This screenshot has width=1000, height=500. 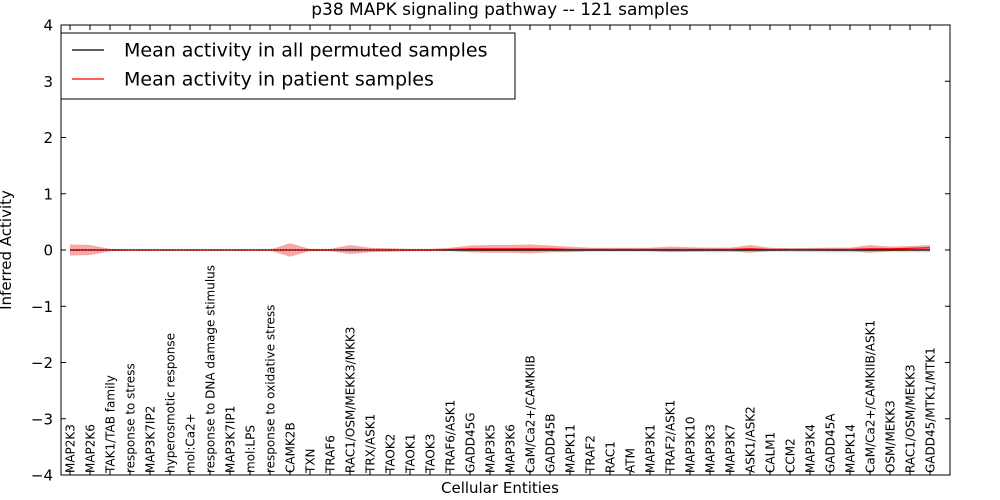 I want to click on x-tick-label: response to oxidative stress, so click(x=271, y=389).